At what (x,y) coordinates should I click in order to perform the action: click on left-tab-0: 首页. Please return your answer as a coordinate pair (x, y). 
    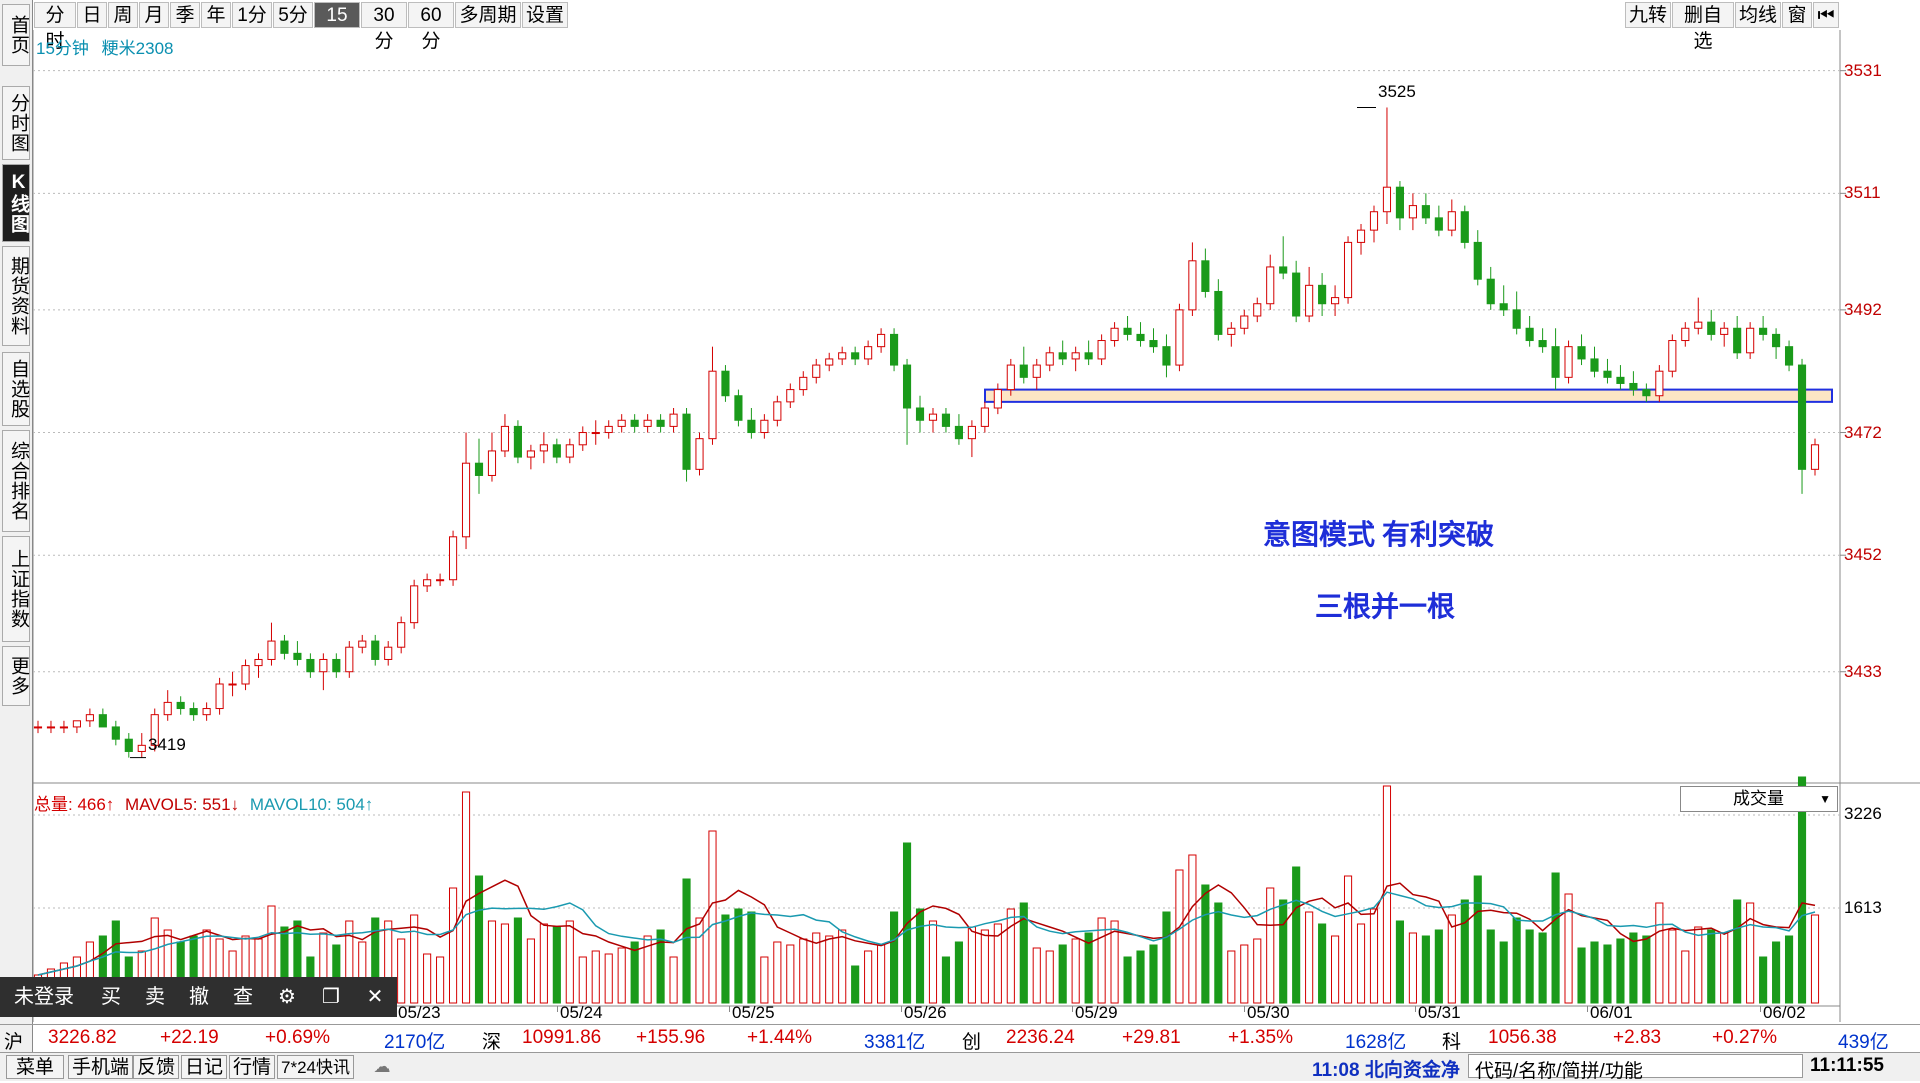
    Looking at the image, I should click on (16, 35).